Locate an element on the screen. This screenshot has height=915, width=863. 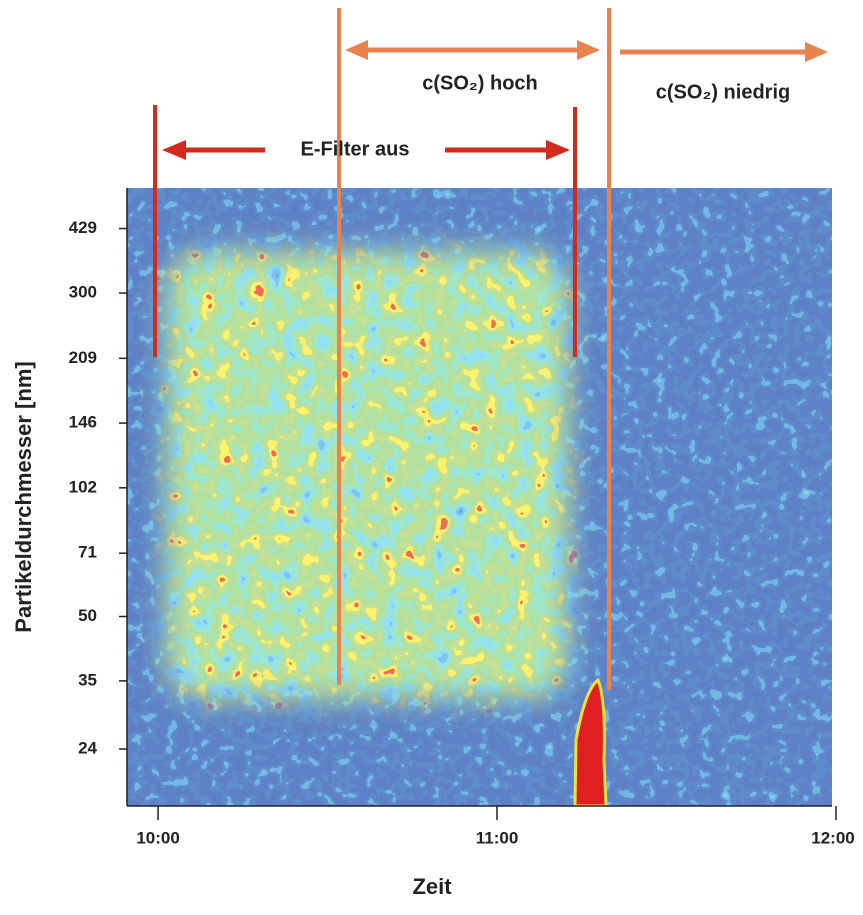
y-tick-label: 35 is located at coordinates (87, 679).